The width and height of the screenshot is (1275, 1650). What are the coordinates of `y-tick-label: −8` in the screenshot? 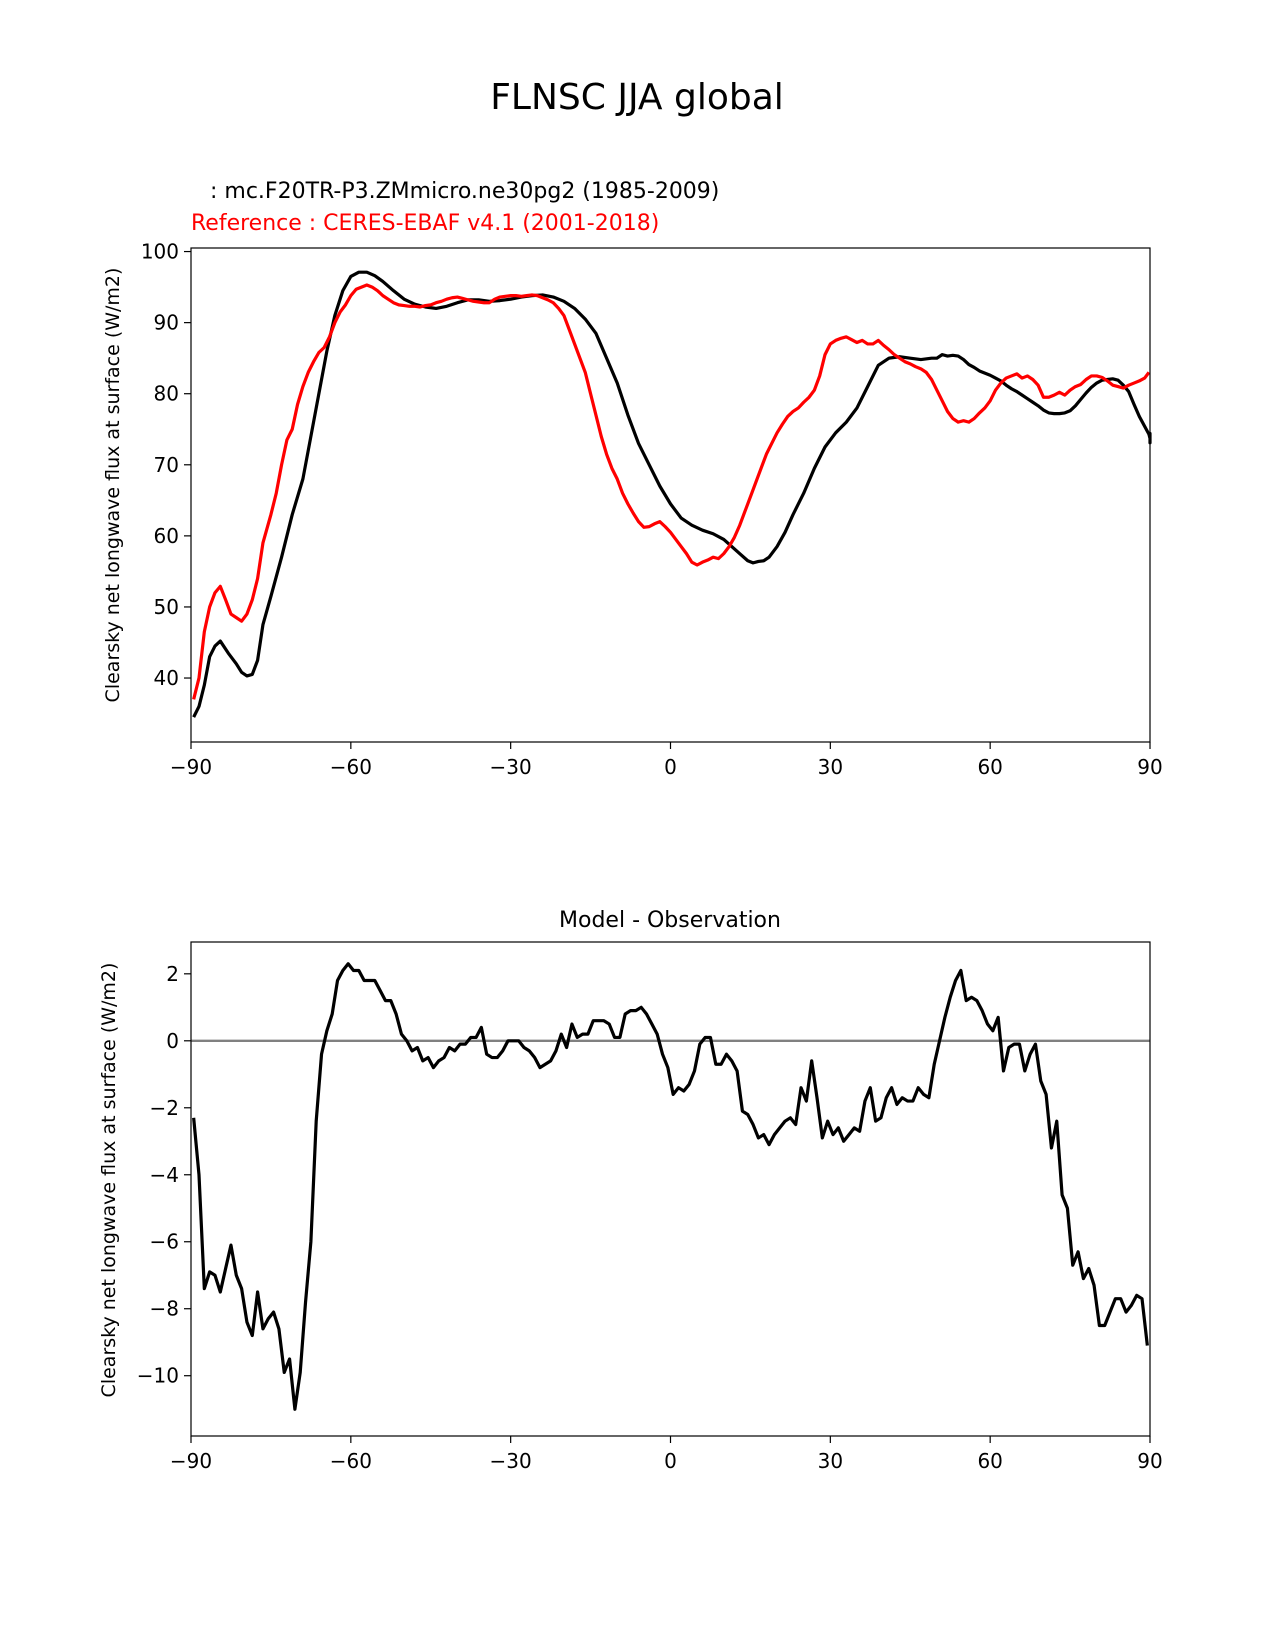 It's located at (164, 1309).